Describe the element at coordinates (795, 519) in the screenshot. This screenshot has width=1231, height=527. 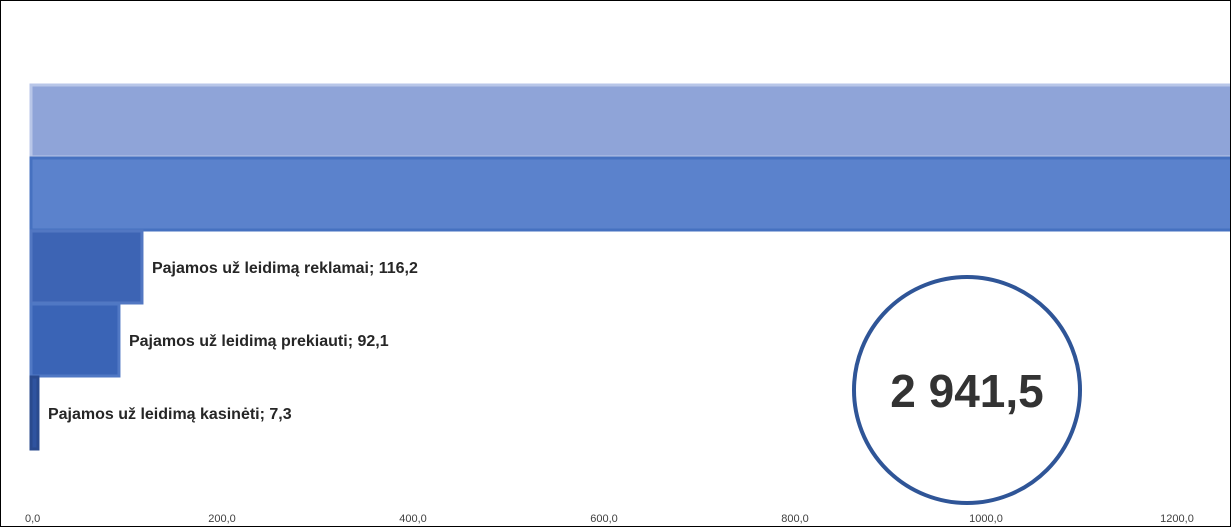
I see `x-tick-label: 800,0` at that location.